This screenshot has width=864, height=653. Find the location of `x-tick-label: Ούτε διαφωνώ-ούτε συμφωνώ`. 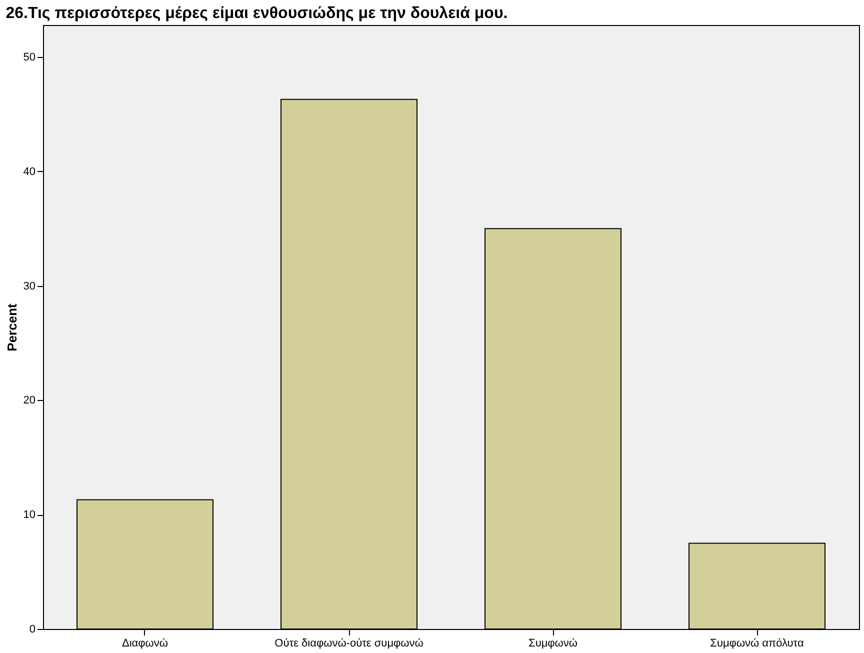

x-tick-label: Ούτε διαφωνώ-ούτε συμφωνώ is located at coordinates (349, 644).